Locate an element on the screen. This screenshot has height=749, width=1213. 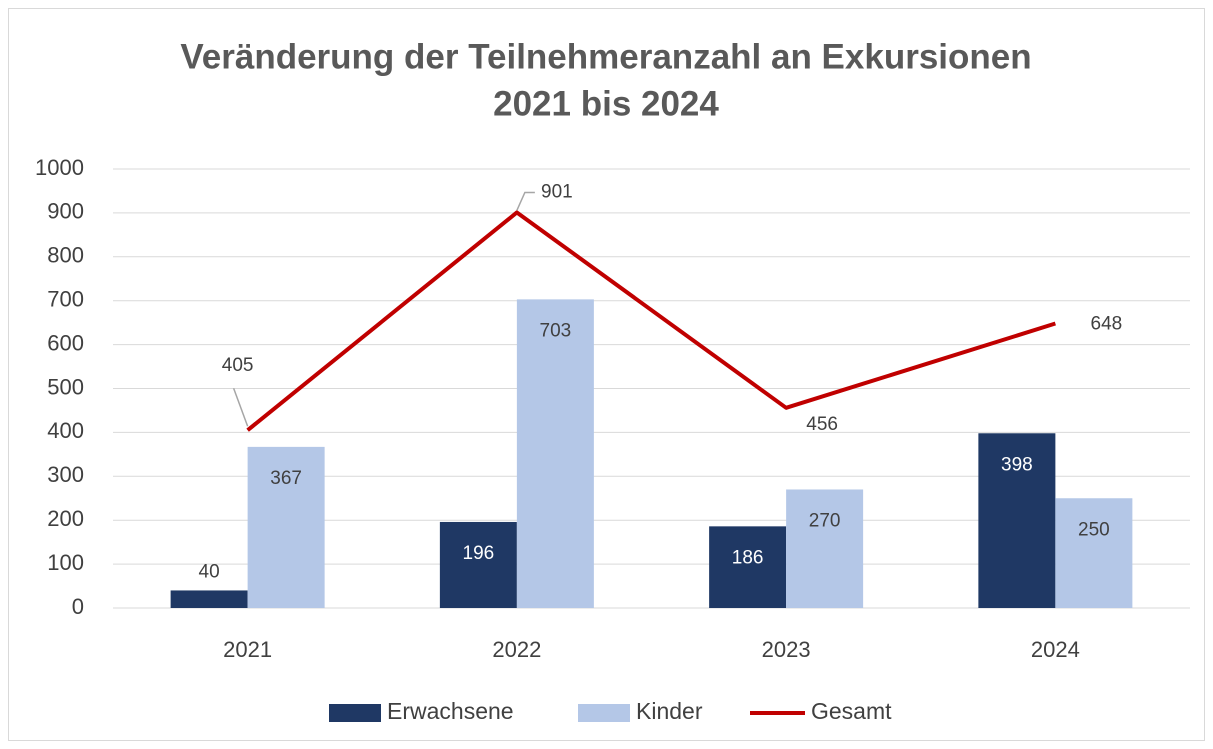
legend-label: Kinder is located at coordinates (669, 711).